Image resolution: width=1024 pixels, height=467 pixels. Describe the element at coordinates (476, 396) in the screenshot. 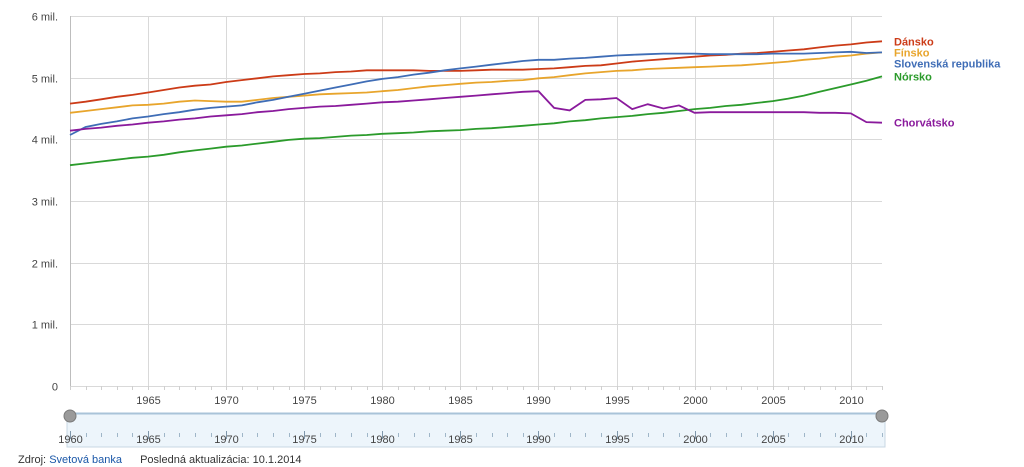

I see `x-axis: 1965 1970 1975 1980 1985 1990 1995 2000 2005 2010` at that location.